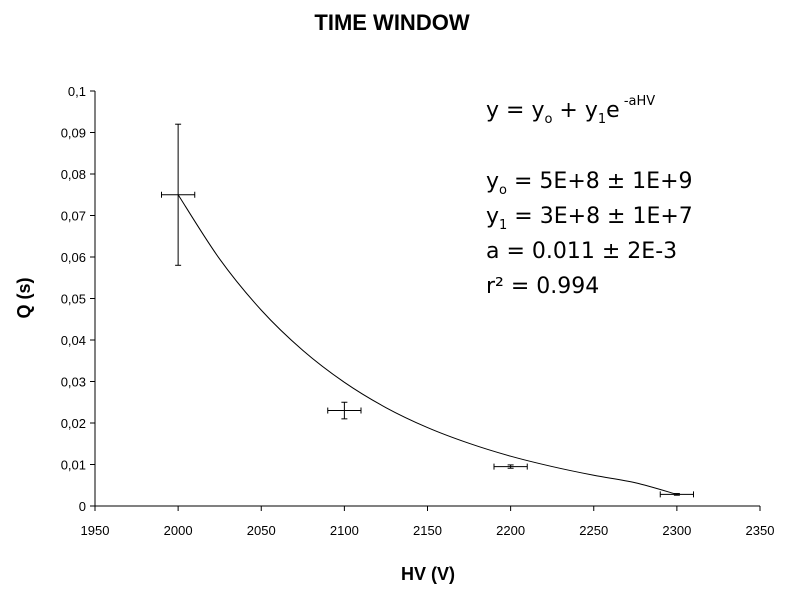 The height and width of the screenshot is (591, 790). Describe the element at coordinates (24, 297) in the screenshot. I see `y-axis-label: Q (s)` at that location.